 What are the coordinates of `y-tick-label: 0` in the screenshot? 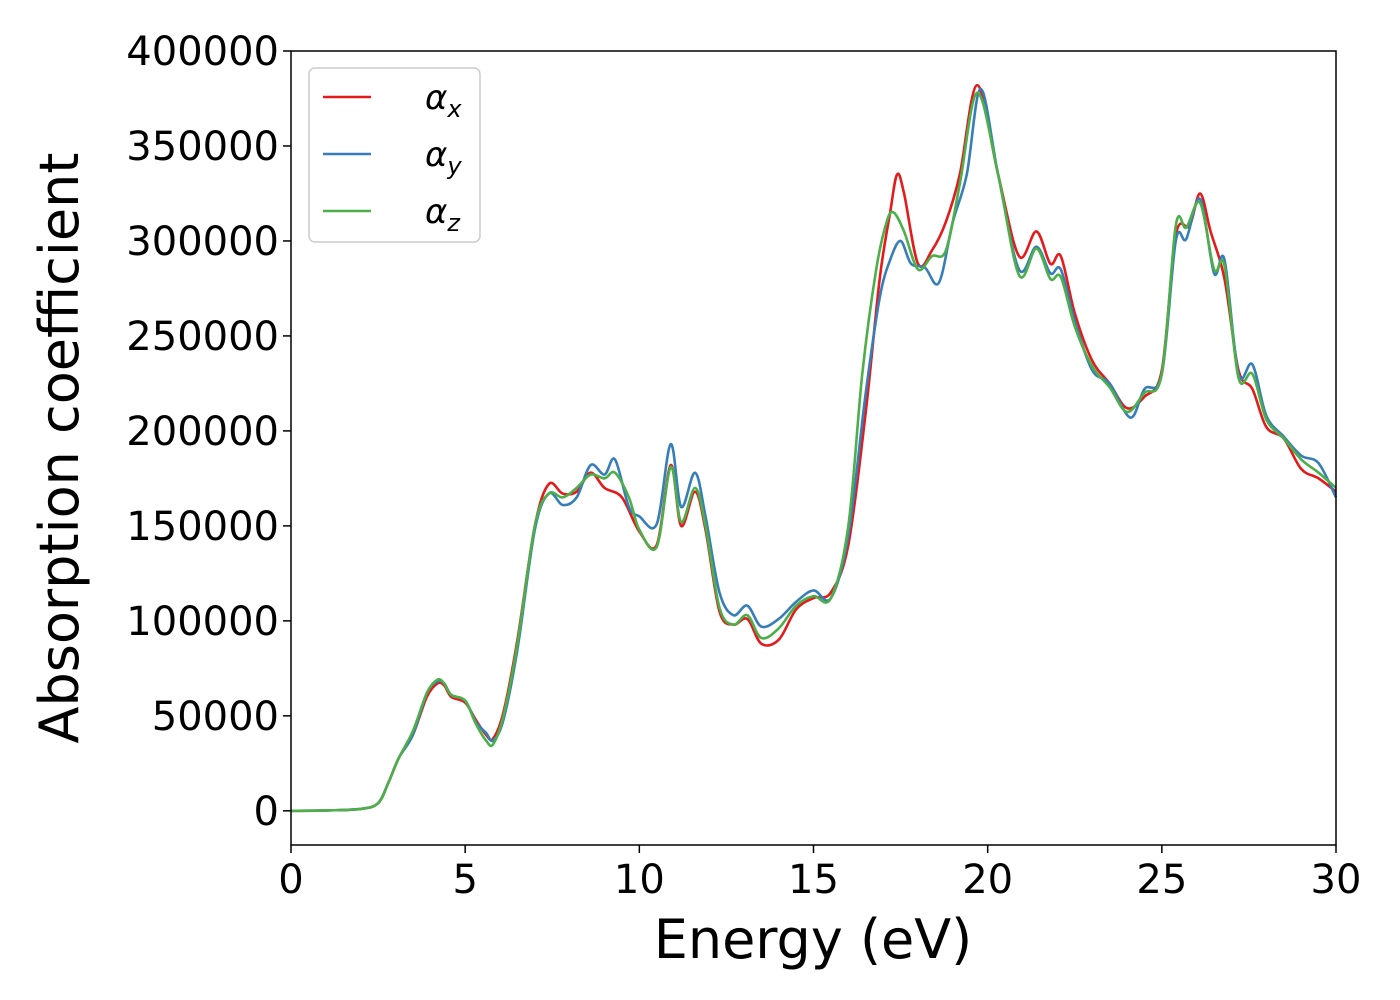 It's located at (266, 812).